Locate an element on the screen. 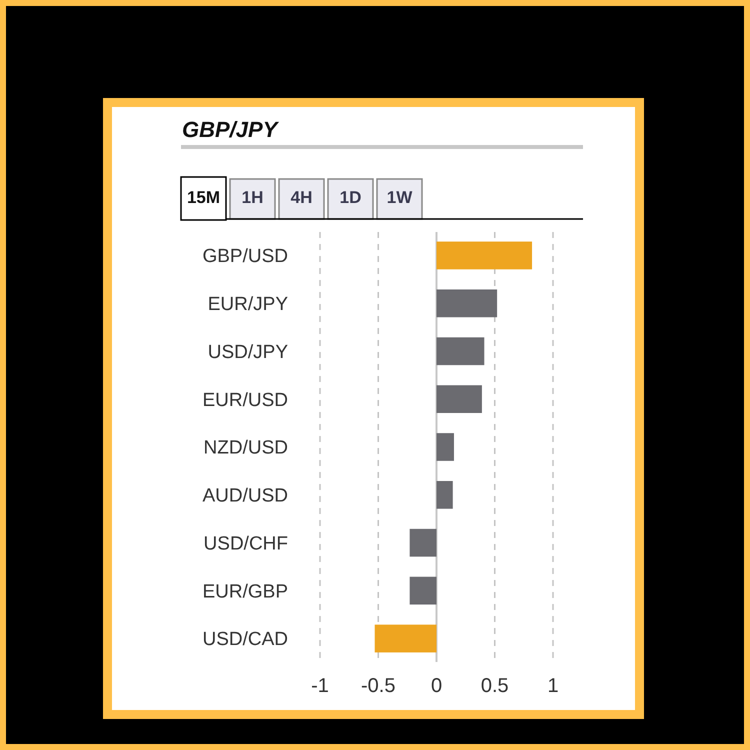 The width and height of the screenshot is (750, 750). y-tick-label: GBP/USD is located at coordinates (245, 257).